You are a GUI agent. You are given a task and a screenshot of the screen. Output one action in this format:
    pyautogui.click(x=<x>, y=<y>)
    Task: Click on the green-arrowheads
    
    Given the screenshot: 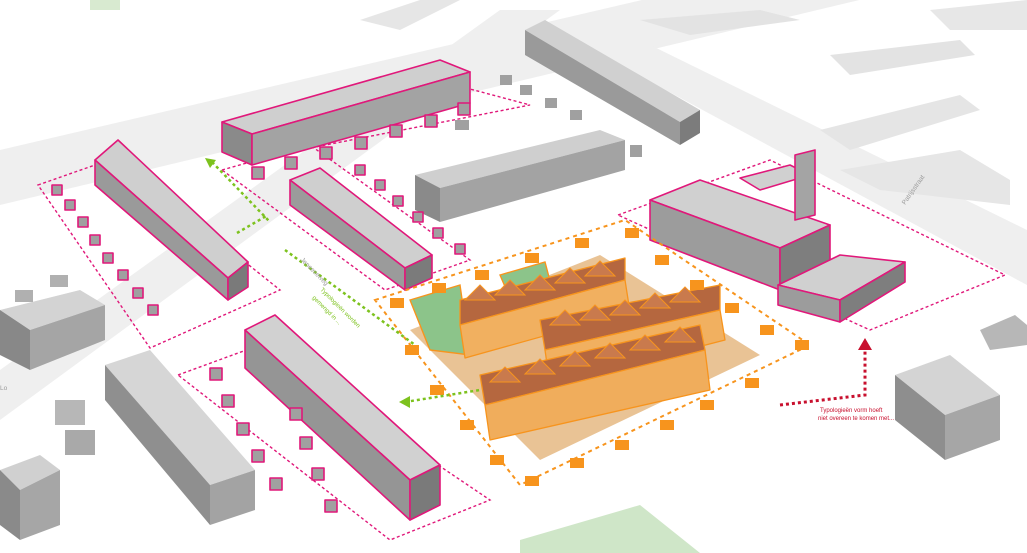 What is the action you would take?
    pyautogui.click(x=307, y=283)
    